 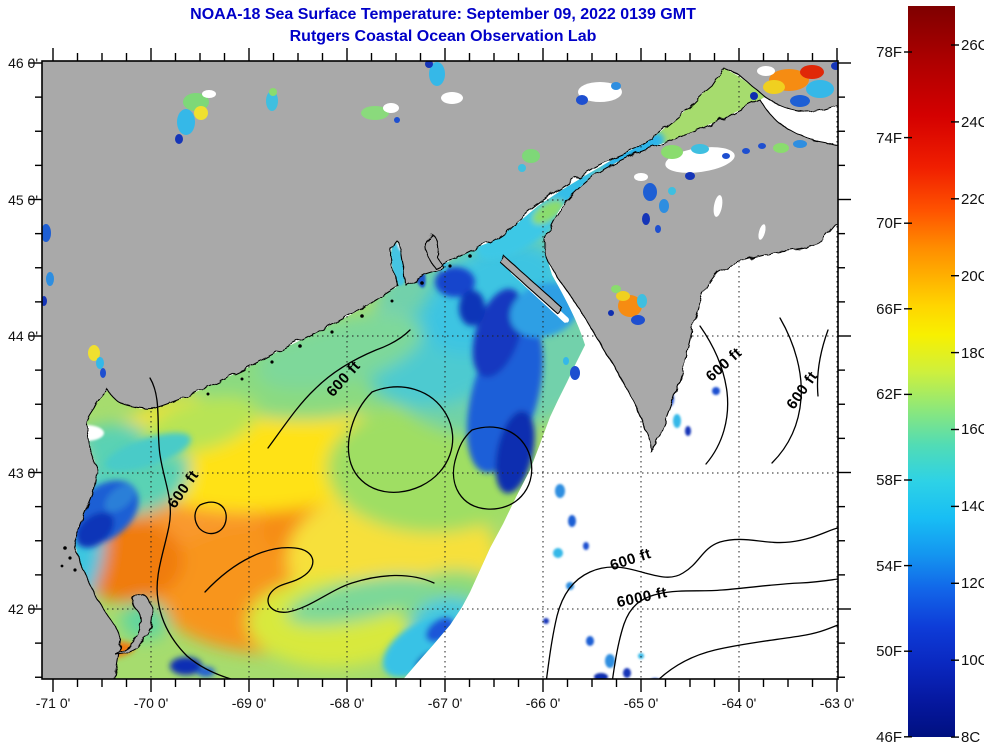 I want to click on colorbar-label-f: 46F, so click(x=889, y=737).